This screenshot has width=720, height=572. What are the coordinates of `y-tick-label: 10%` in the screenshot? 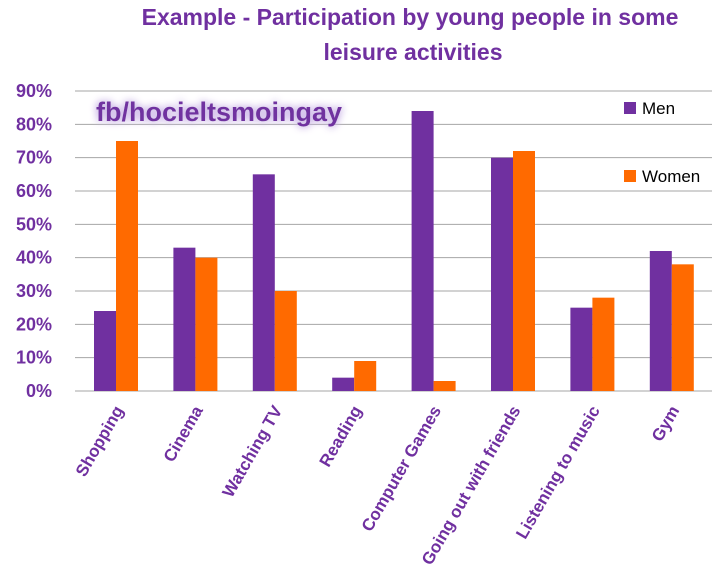 It's located at (34, 358).